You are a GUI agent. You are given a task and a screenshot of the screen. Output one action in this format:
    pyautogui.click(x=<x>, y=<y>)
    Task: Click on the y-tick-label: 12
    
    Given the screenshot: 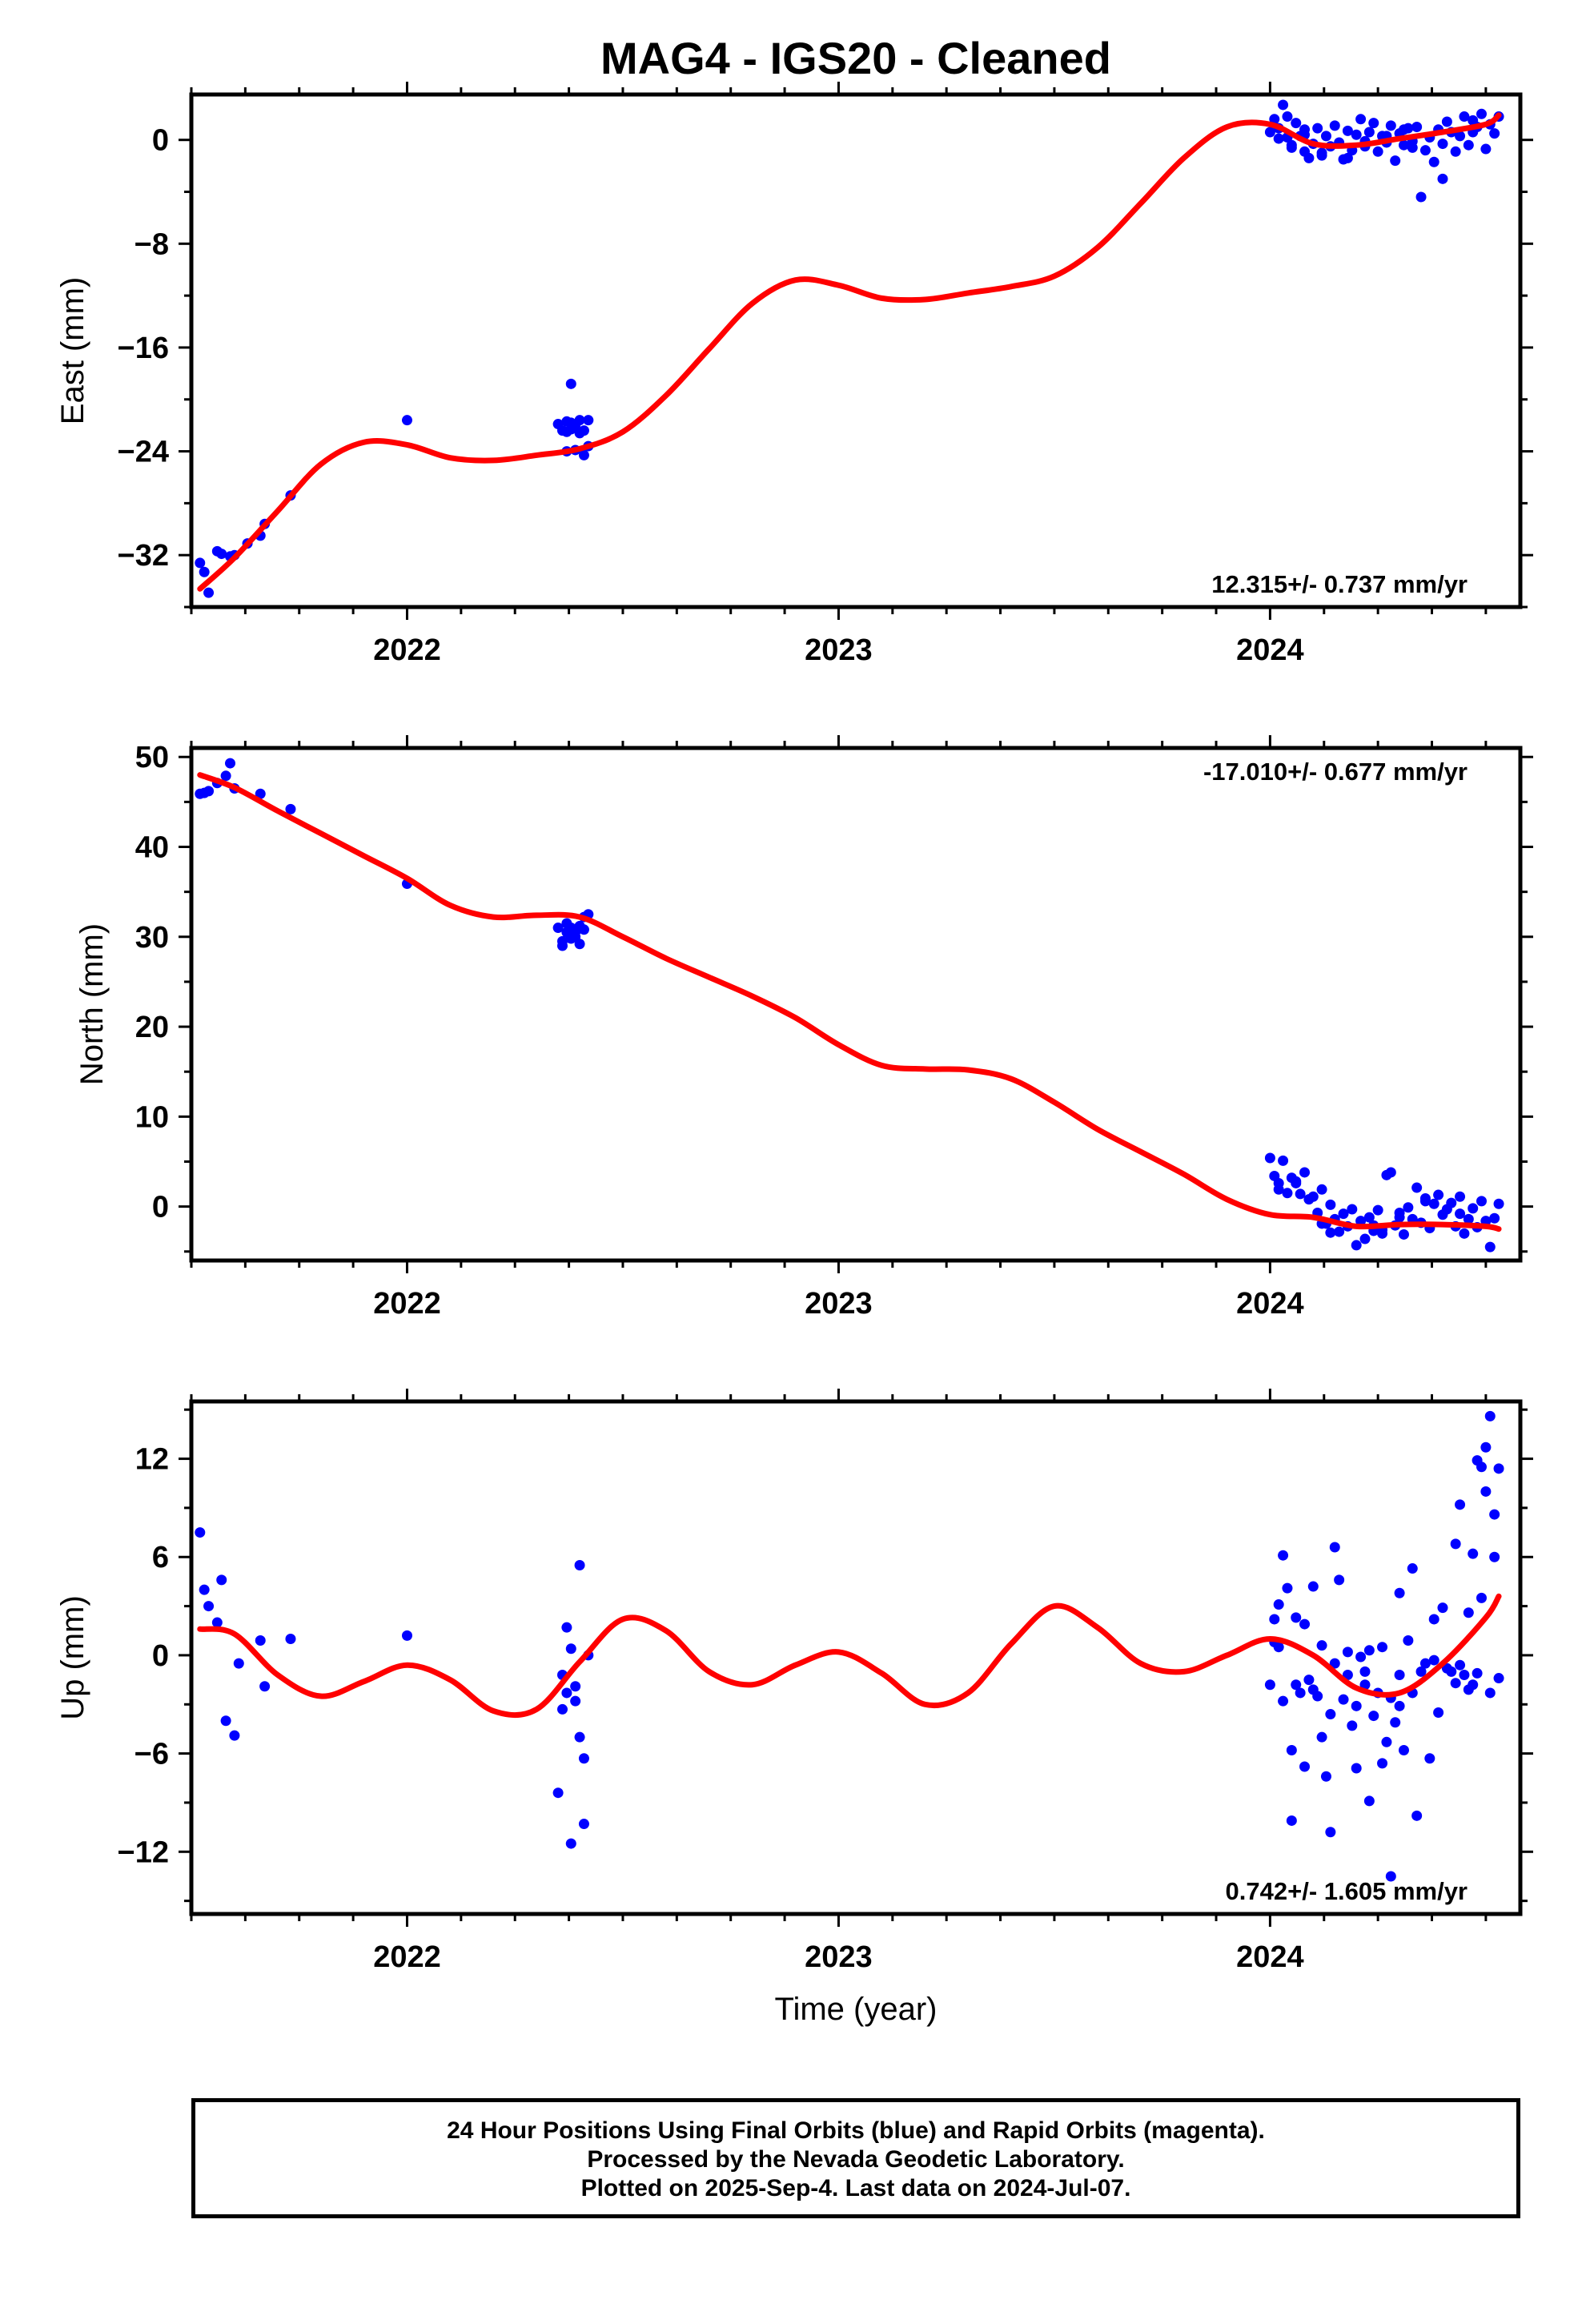 What is the action you would take?
    pyautogui.click(x=152, y=1460)
    